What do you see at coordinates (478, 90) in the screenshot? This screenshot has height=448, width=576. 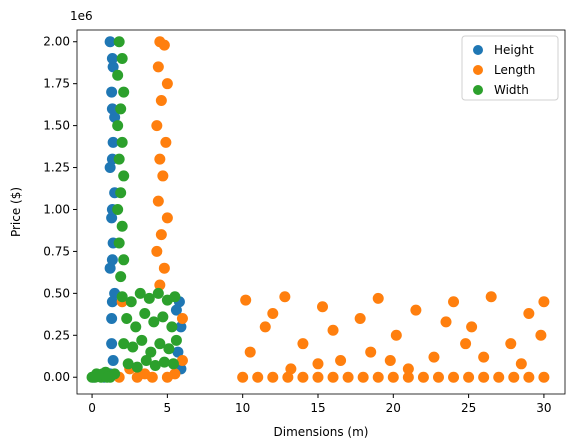 I see `legend-marker` at bounding box center [478, 90].